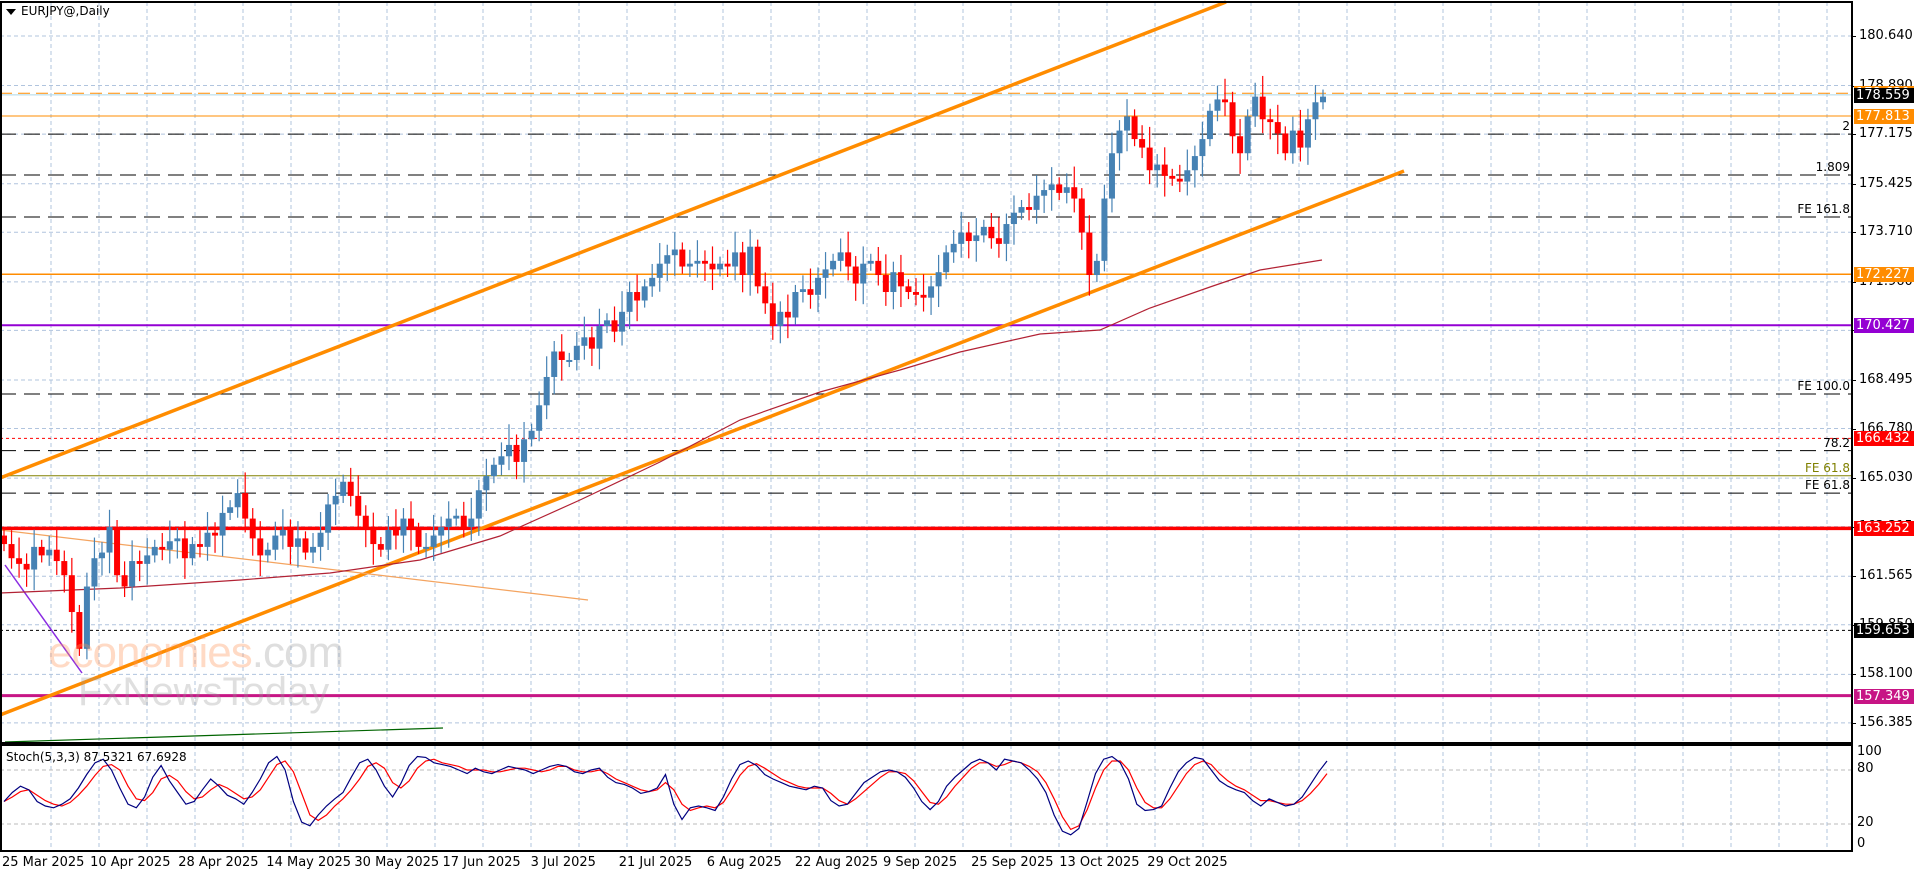  I want to click on price-level-tag: 159.653, so click(1884, 631).